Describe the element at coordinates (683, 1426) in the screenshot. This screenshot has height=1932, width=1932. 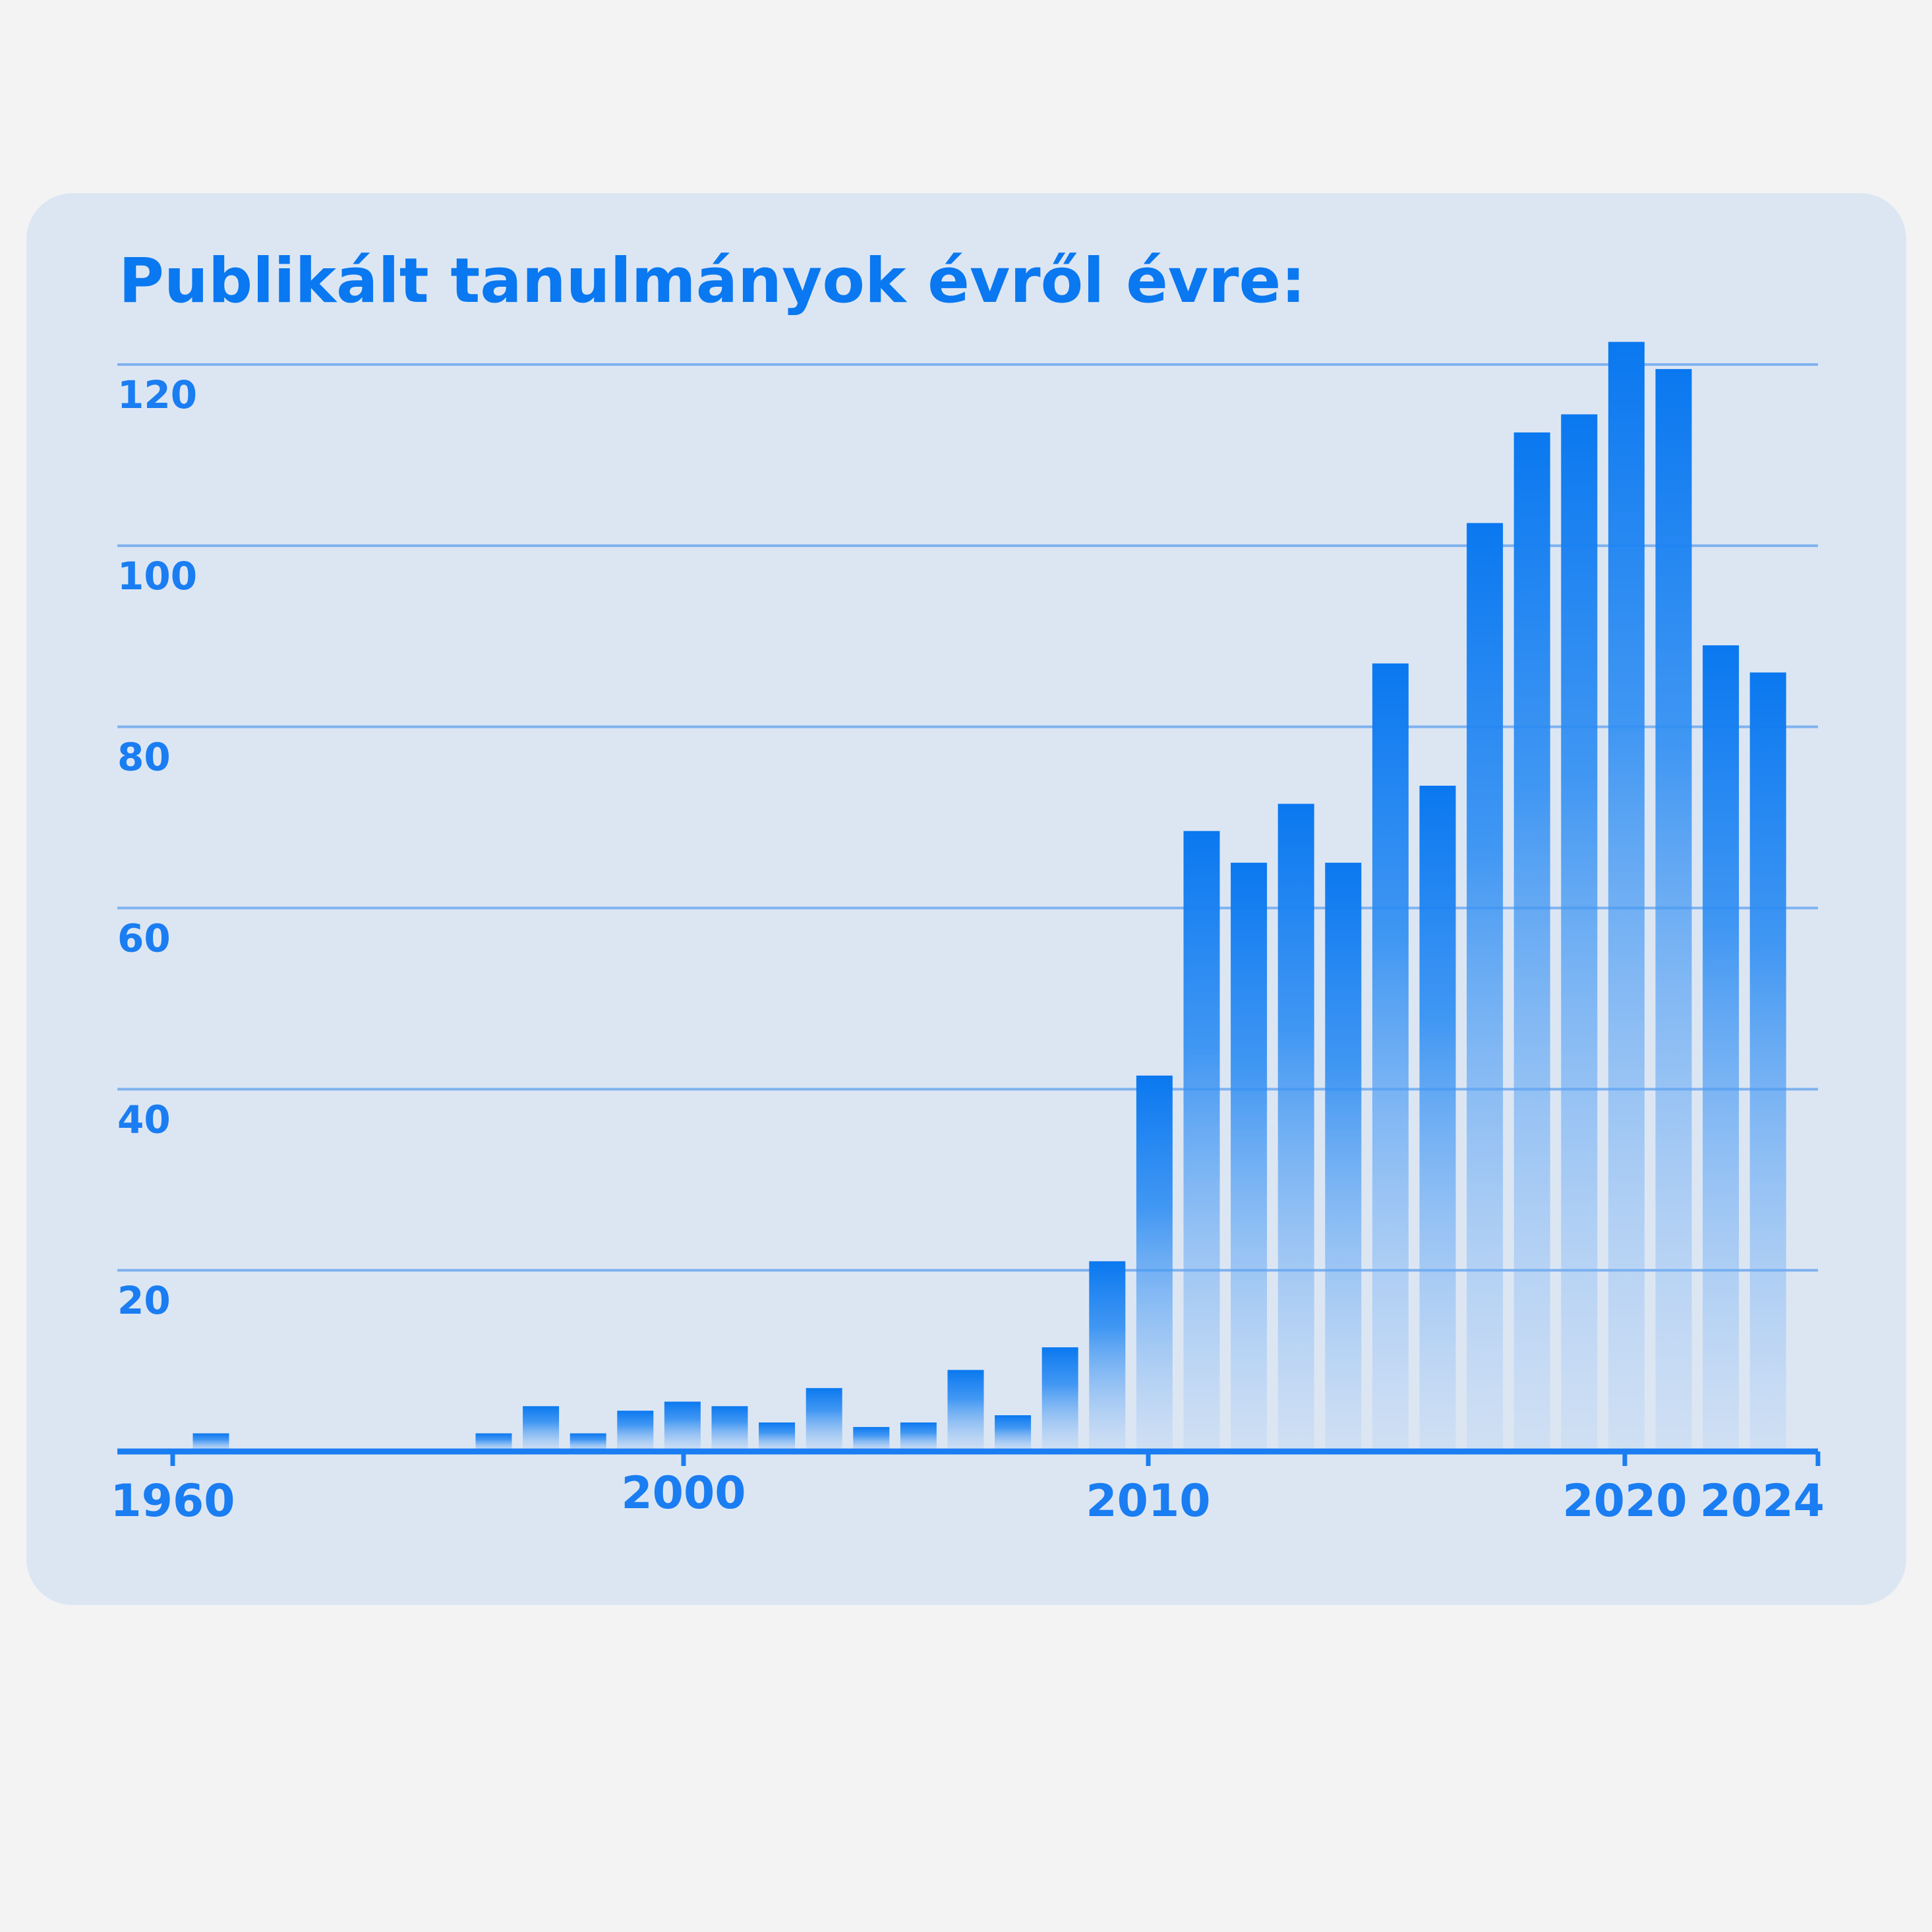
I see `bar-2001` at that location.